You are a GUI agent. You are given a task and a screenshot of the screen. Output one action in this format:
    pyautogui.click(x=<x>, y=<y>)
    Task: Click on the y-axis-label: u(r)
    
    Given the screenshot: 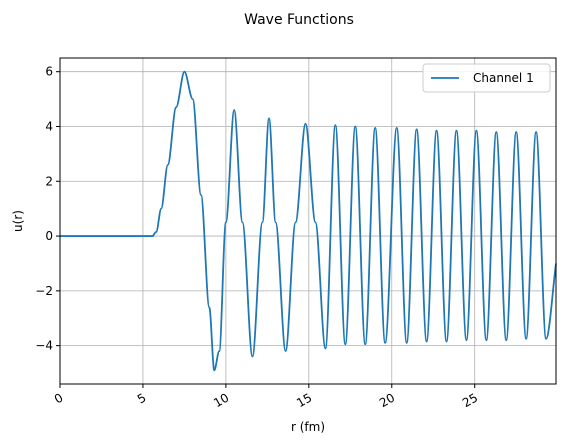 What is the action you would take?
    pyautogui.click(x=18, y=221)
    